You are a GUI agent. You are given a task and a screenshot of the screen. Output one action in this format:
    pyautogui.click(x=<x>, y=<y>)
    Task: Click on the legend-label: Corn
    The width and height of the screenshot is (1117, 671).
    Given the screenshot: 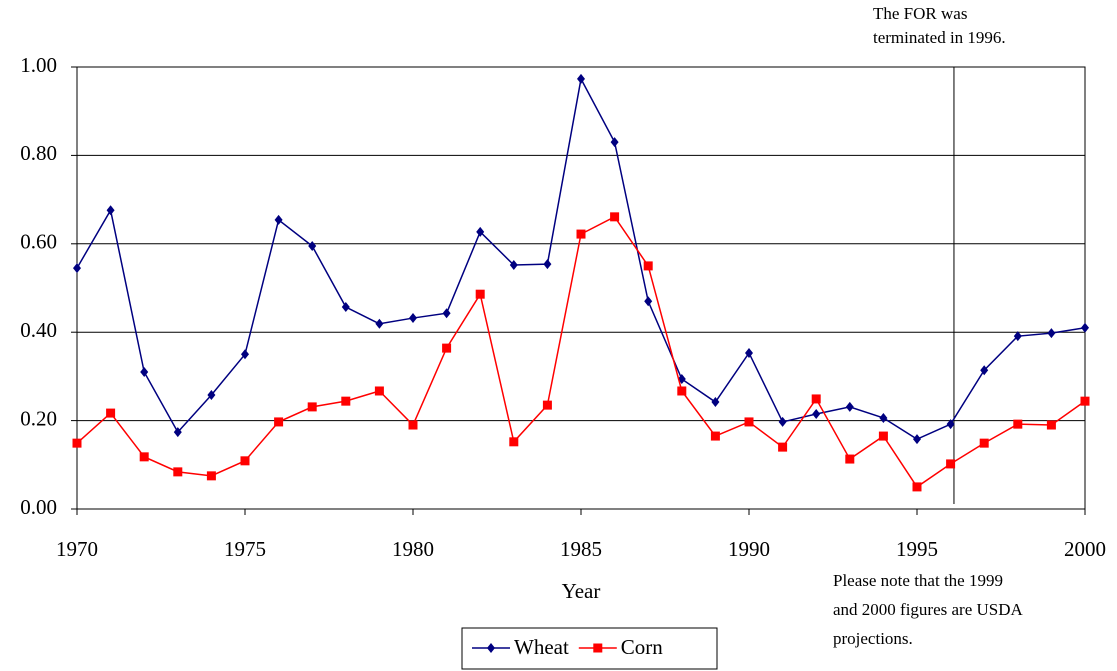 What is the action you would take?
    pyautogui.click(x=642, y=647)
    